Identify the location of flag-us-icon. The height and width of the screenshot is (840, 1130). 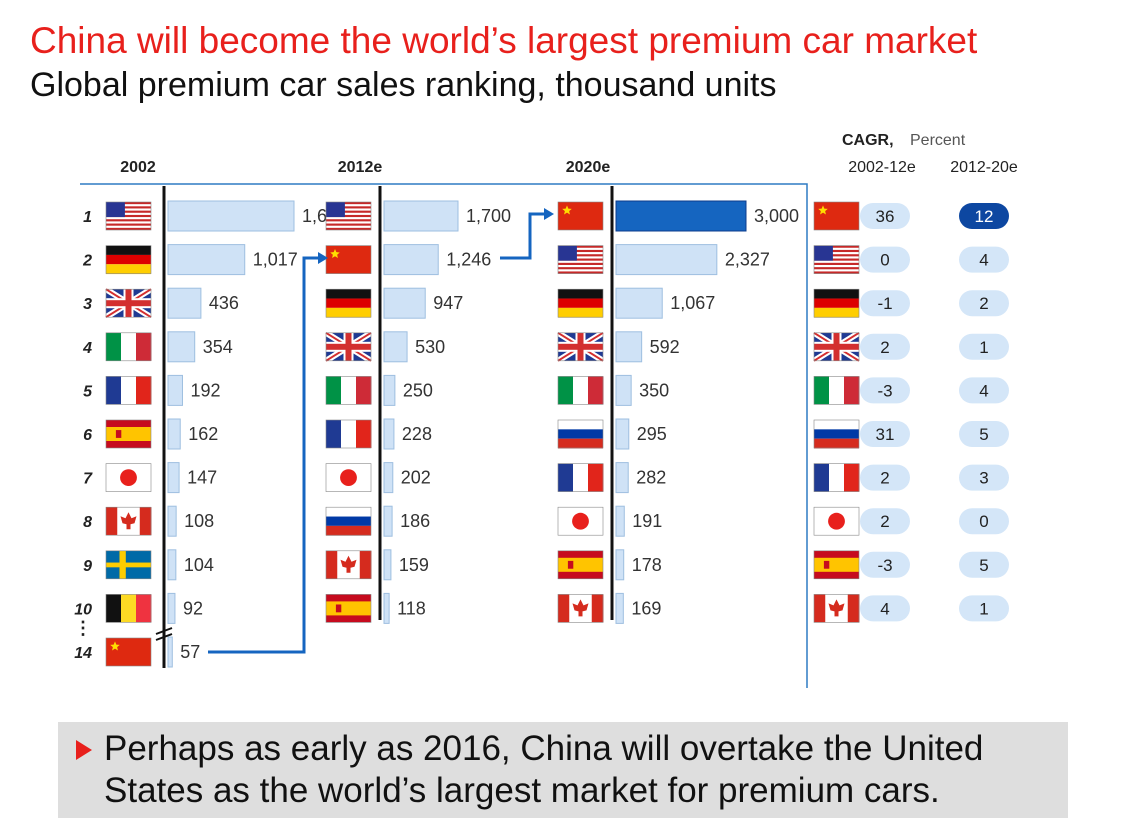
(580, 259).